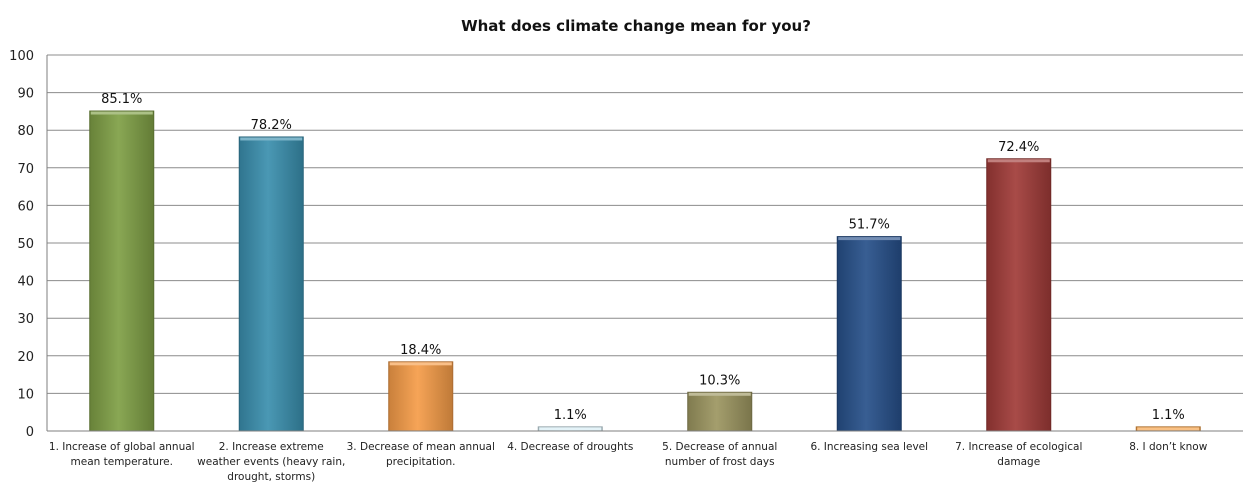 The image size is (1243, 484). Describe the element at coordinates (570, 447) in the screenshot. I see `category-label: 4. Decrease of droughts` at that location.